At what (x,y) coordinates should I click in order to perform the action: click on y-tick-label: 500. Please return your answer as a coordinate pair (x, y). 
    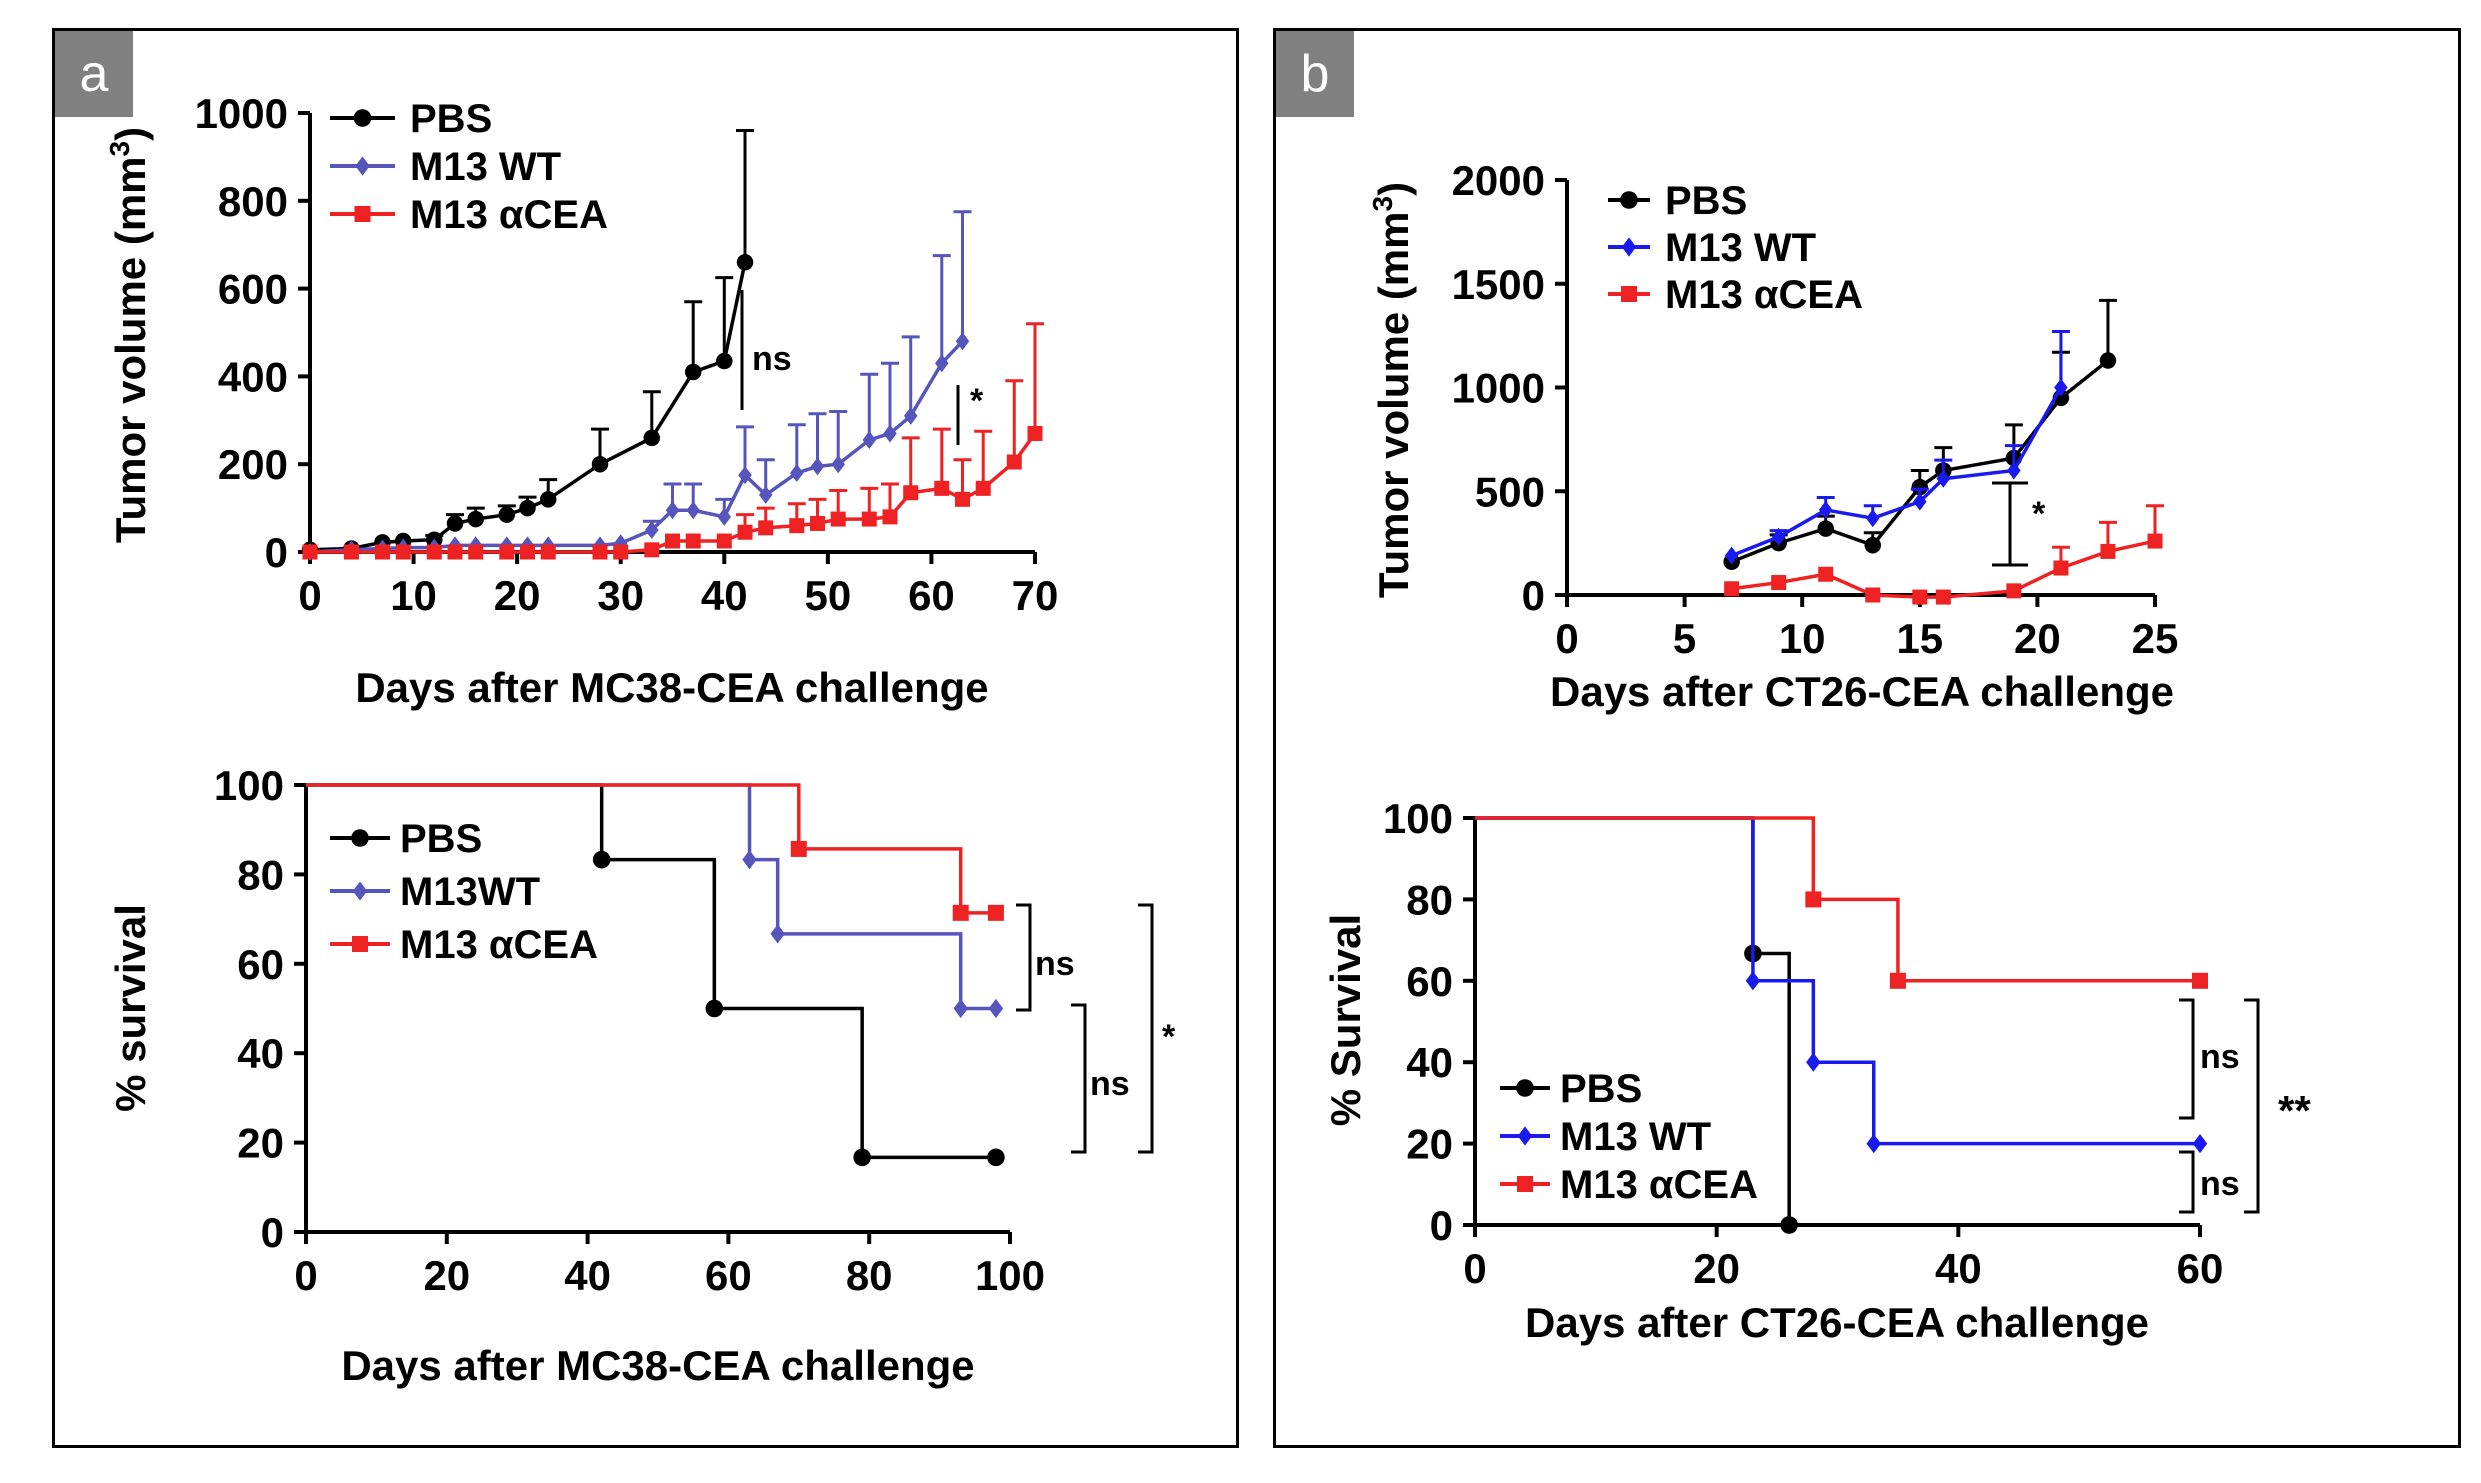
    Looking at the image, I should click on (1510, 491).